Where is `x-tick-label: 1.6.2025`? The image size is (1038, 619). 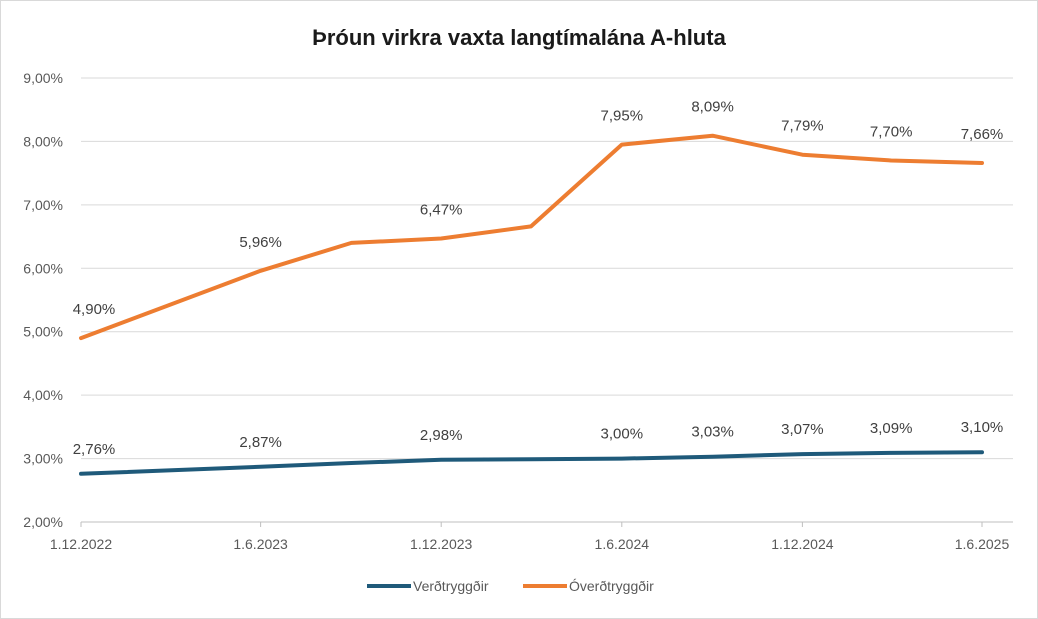 x-tick-label: 1.6.2025 is located at coordinates (982, 544).